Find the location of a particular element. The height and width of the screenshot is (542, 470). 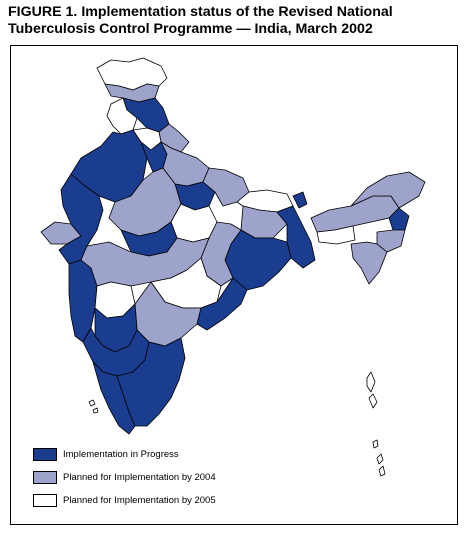

legend-swatch-in-progress is located at coordinates (45, 454).